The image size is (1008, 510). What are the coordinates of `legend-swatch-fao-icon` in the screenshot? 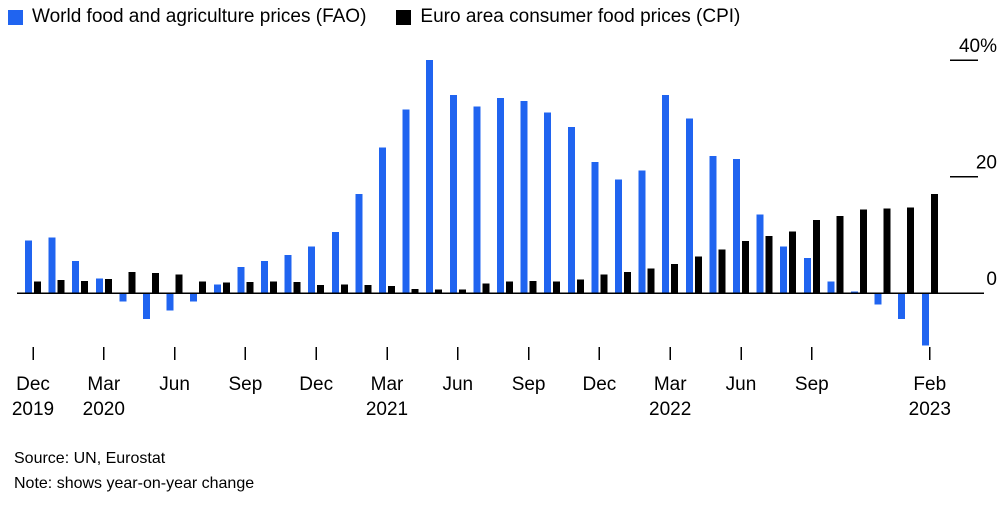 It's located at (15, 17).